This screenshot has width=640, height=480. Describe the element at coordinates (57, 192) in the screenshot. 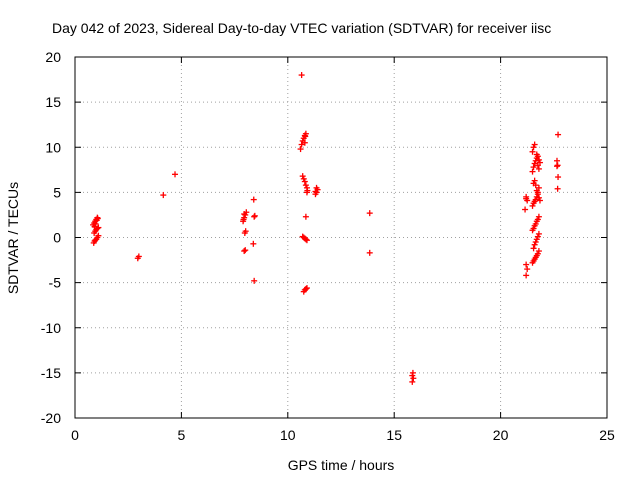

I see `y-tick-label: 5` at that location.